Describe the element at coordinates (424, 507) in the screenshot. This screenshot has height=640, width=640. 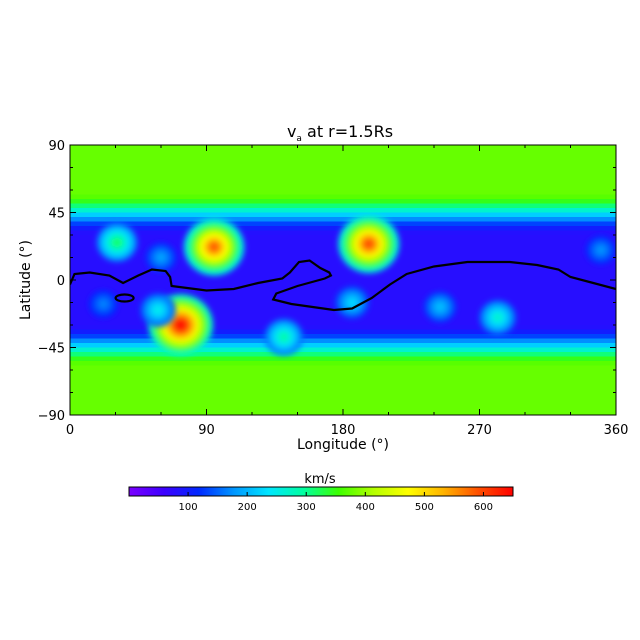
I see `colorbar-tick-label: 500` at that location.